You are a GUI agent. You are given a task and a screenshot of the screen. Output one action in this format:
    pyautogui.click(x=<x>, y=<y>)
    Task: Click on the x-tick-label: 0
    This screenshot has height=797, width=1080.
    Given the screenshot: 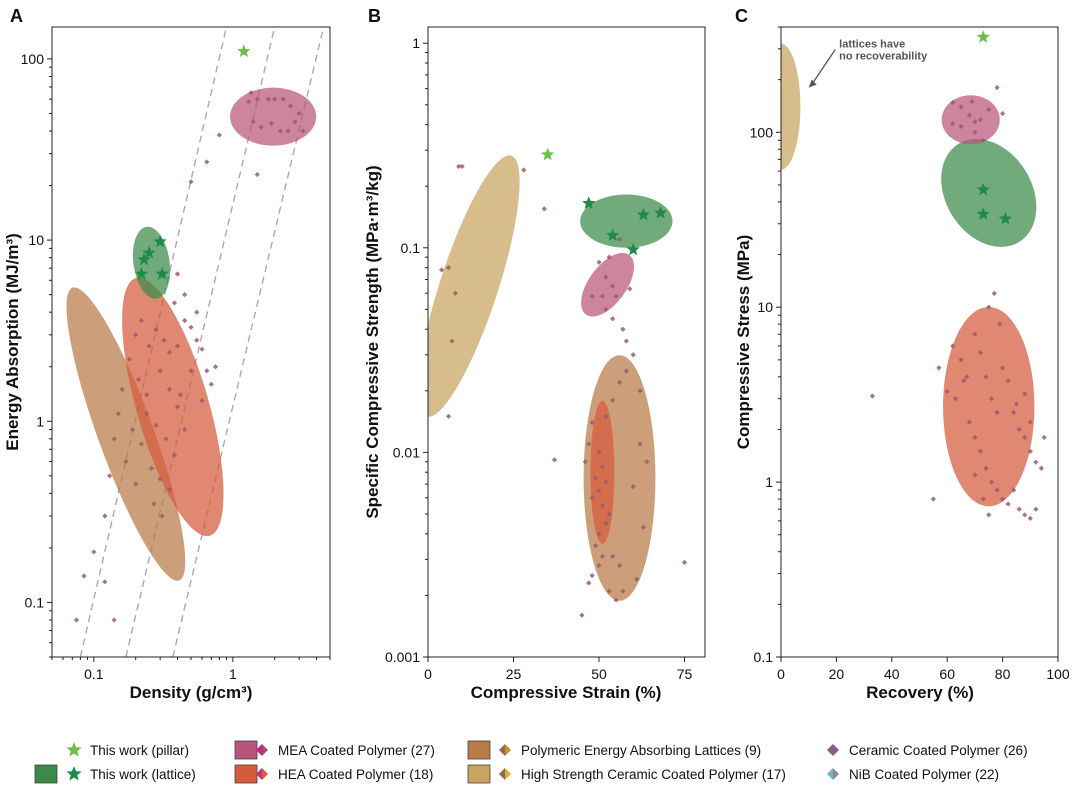 What is the action you would take?
    pyautogui.click(x=428, y=674)
    